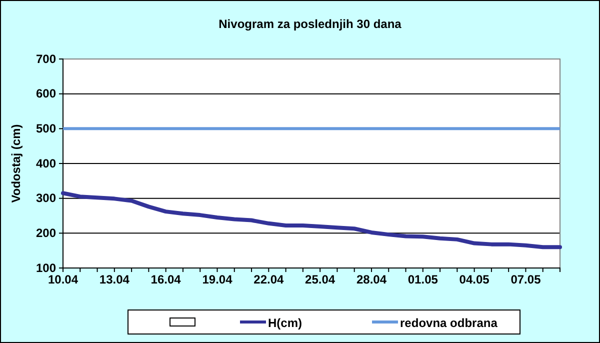  I want to click on x-tick-label: 19.04, so click(217, 279).